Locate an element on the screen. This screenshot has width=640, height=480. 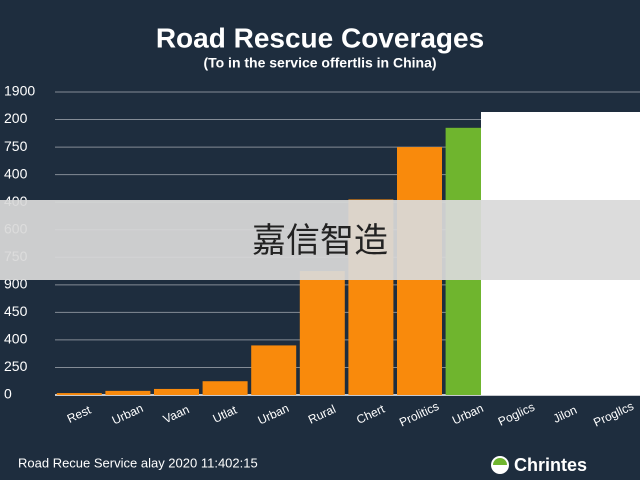
y-tick-label: 200 is located at coordinates (16, 118).